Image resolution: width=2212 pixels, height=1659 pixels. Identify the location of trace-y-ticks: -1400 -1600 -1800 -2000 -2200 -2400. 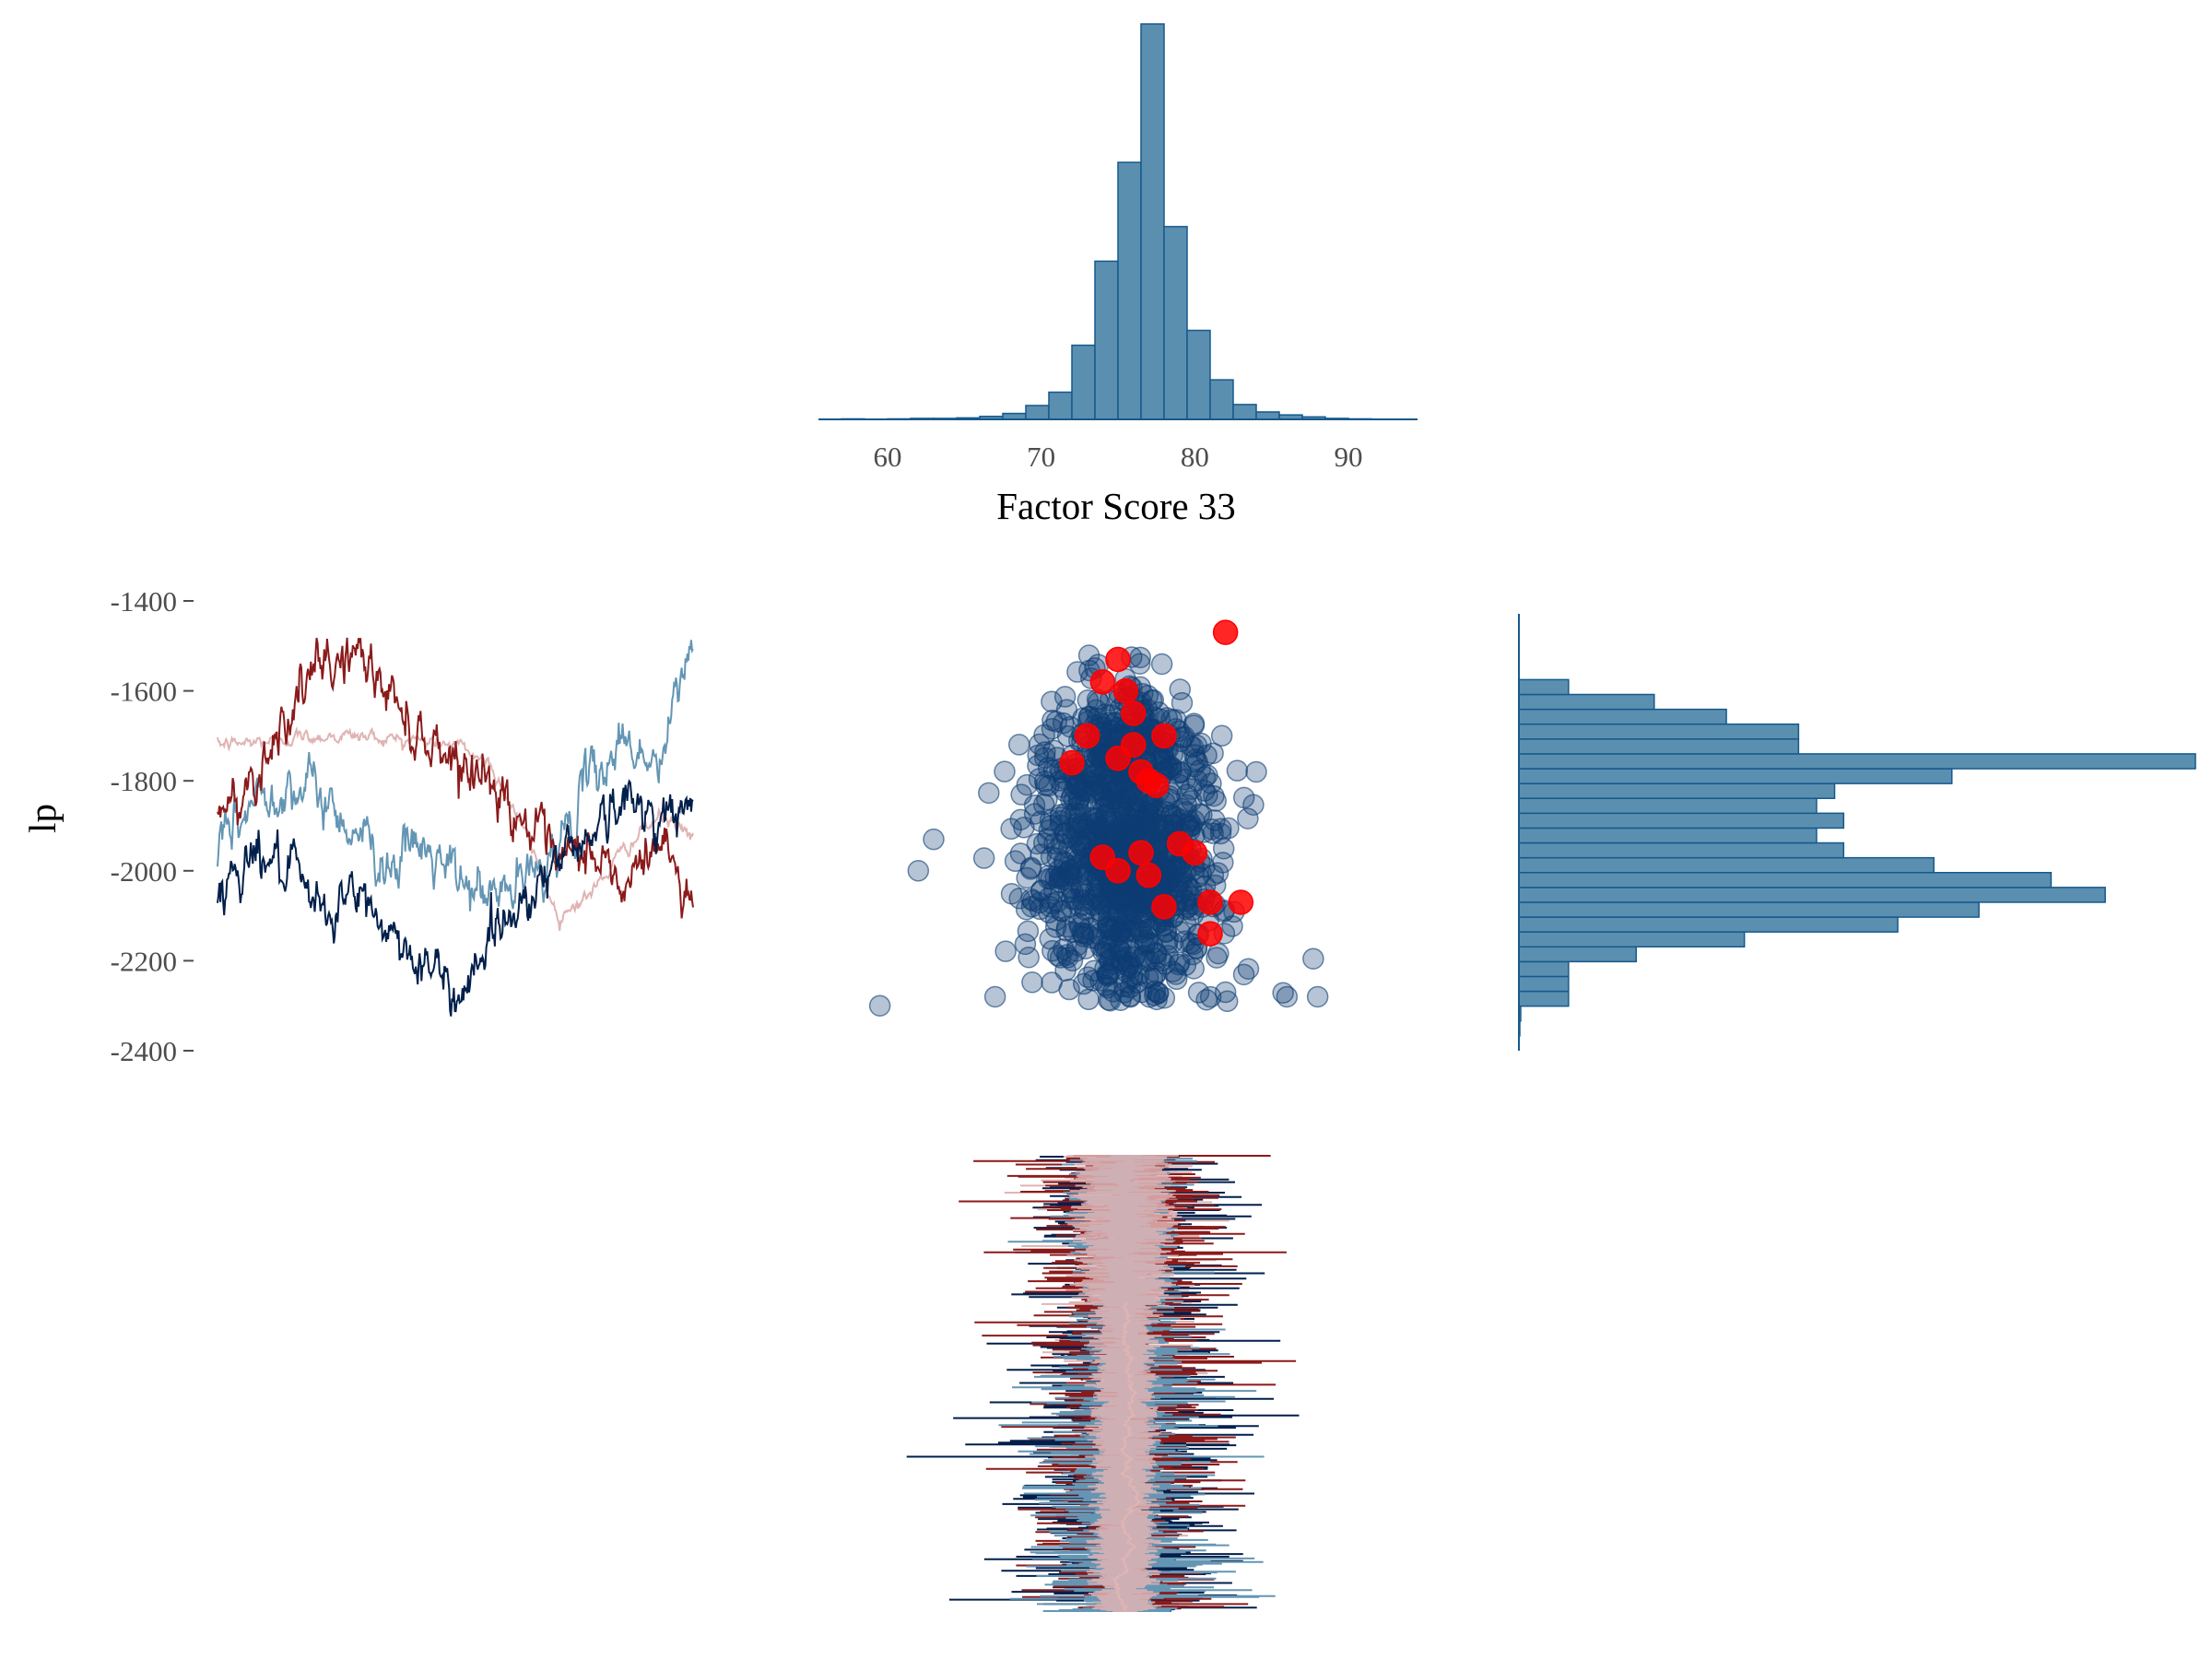
(152, 826).